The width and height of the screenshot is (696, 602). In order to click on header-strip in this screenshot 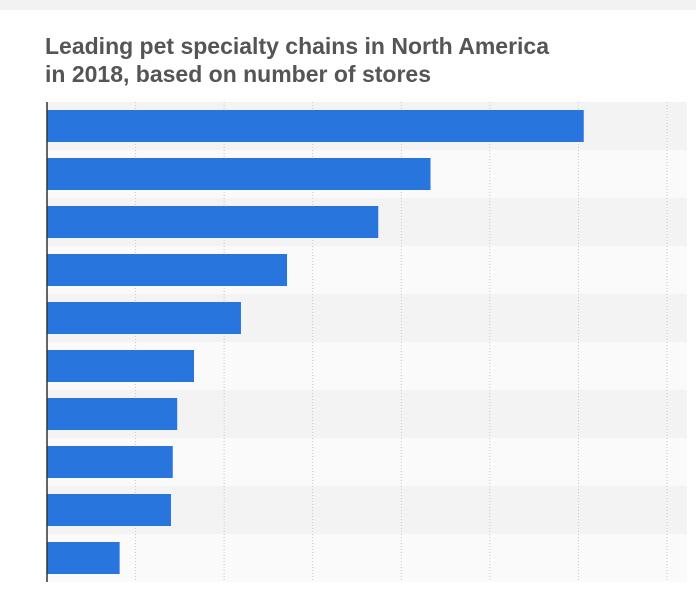, I will do `click(348, 5)`.